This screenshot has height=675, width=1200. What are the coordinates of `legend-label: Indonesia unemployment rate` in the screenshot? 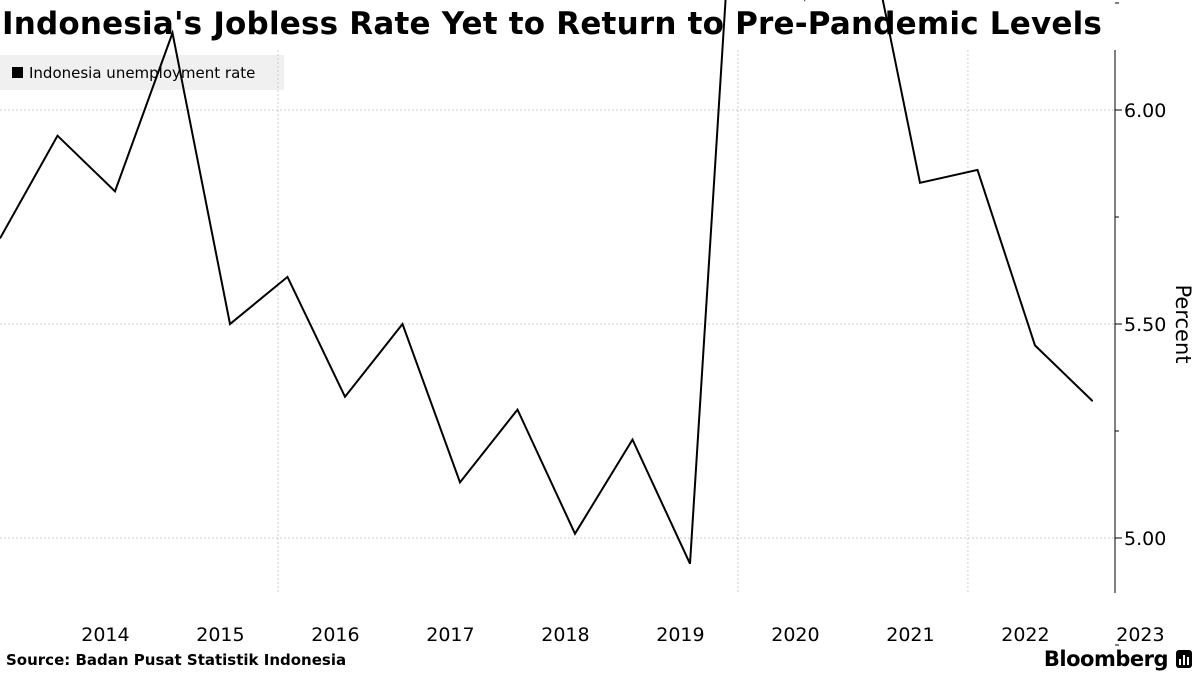 It's located at (142, 72).